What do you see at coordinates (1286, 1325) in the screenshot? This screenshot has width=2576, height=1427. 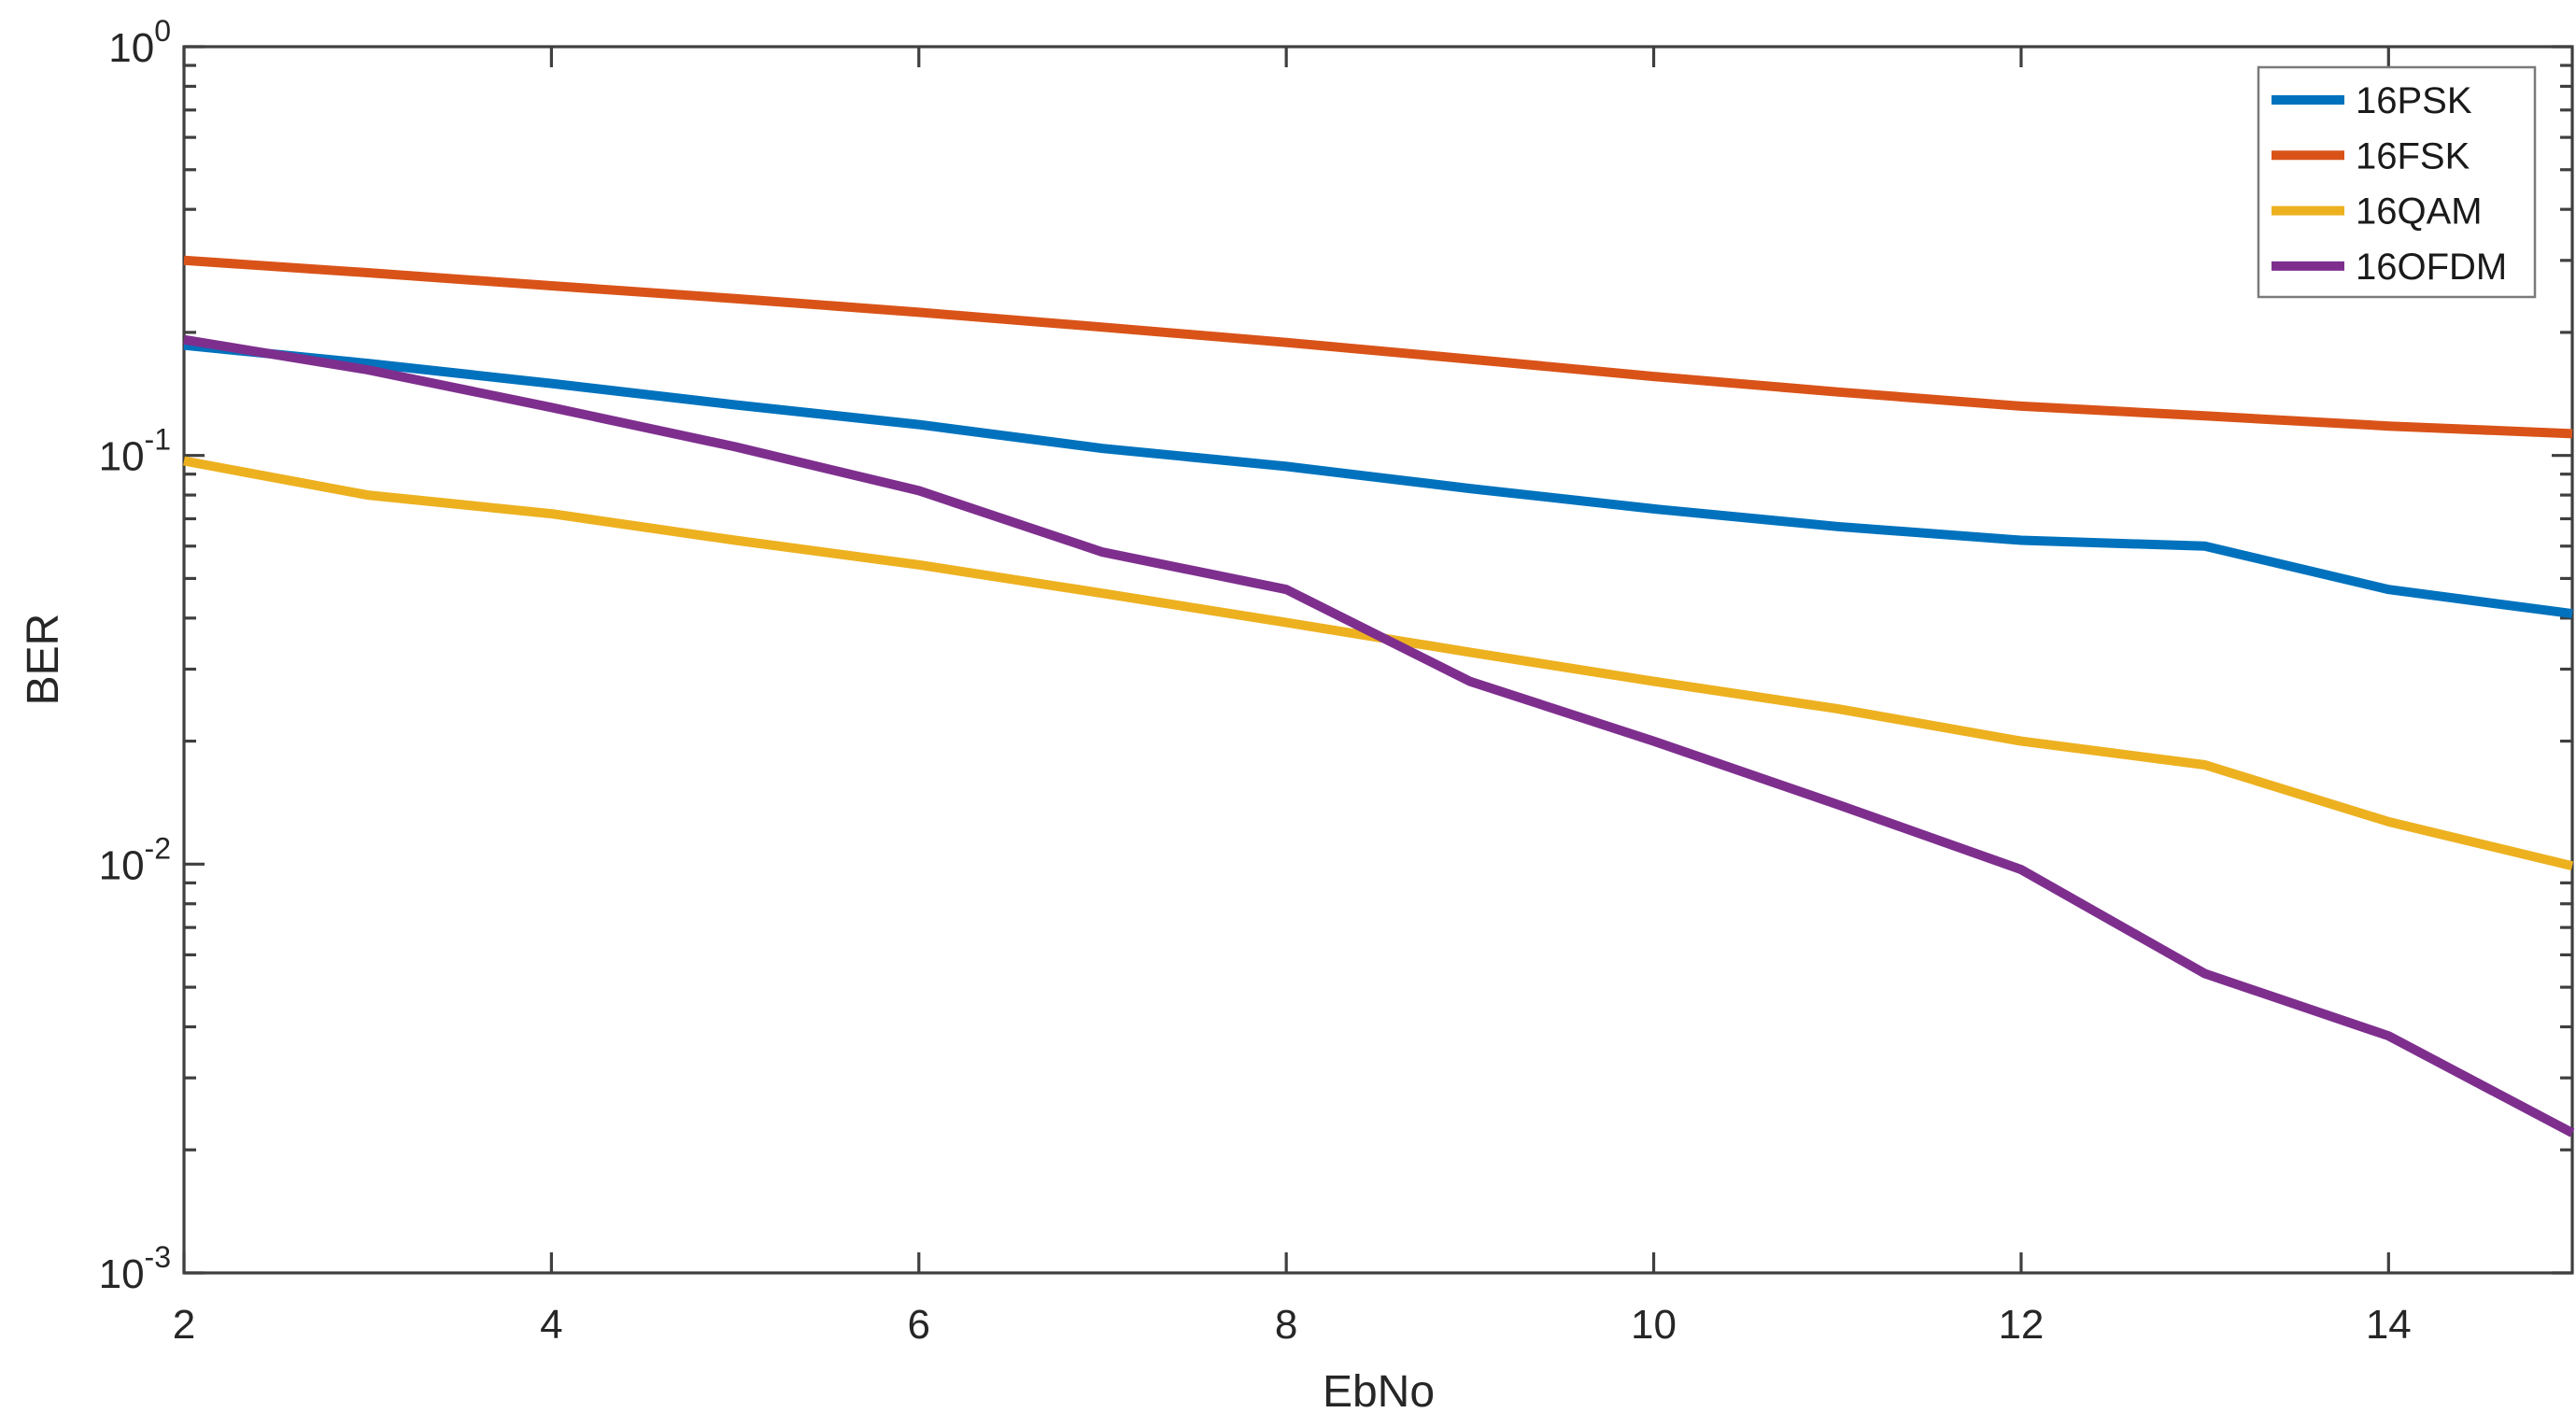 I see `x-tick-label: 8` at bounding box center [1286, 1325].